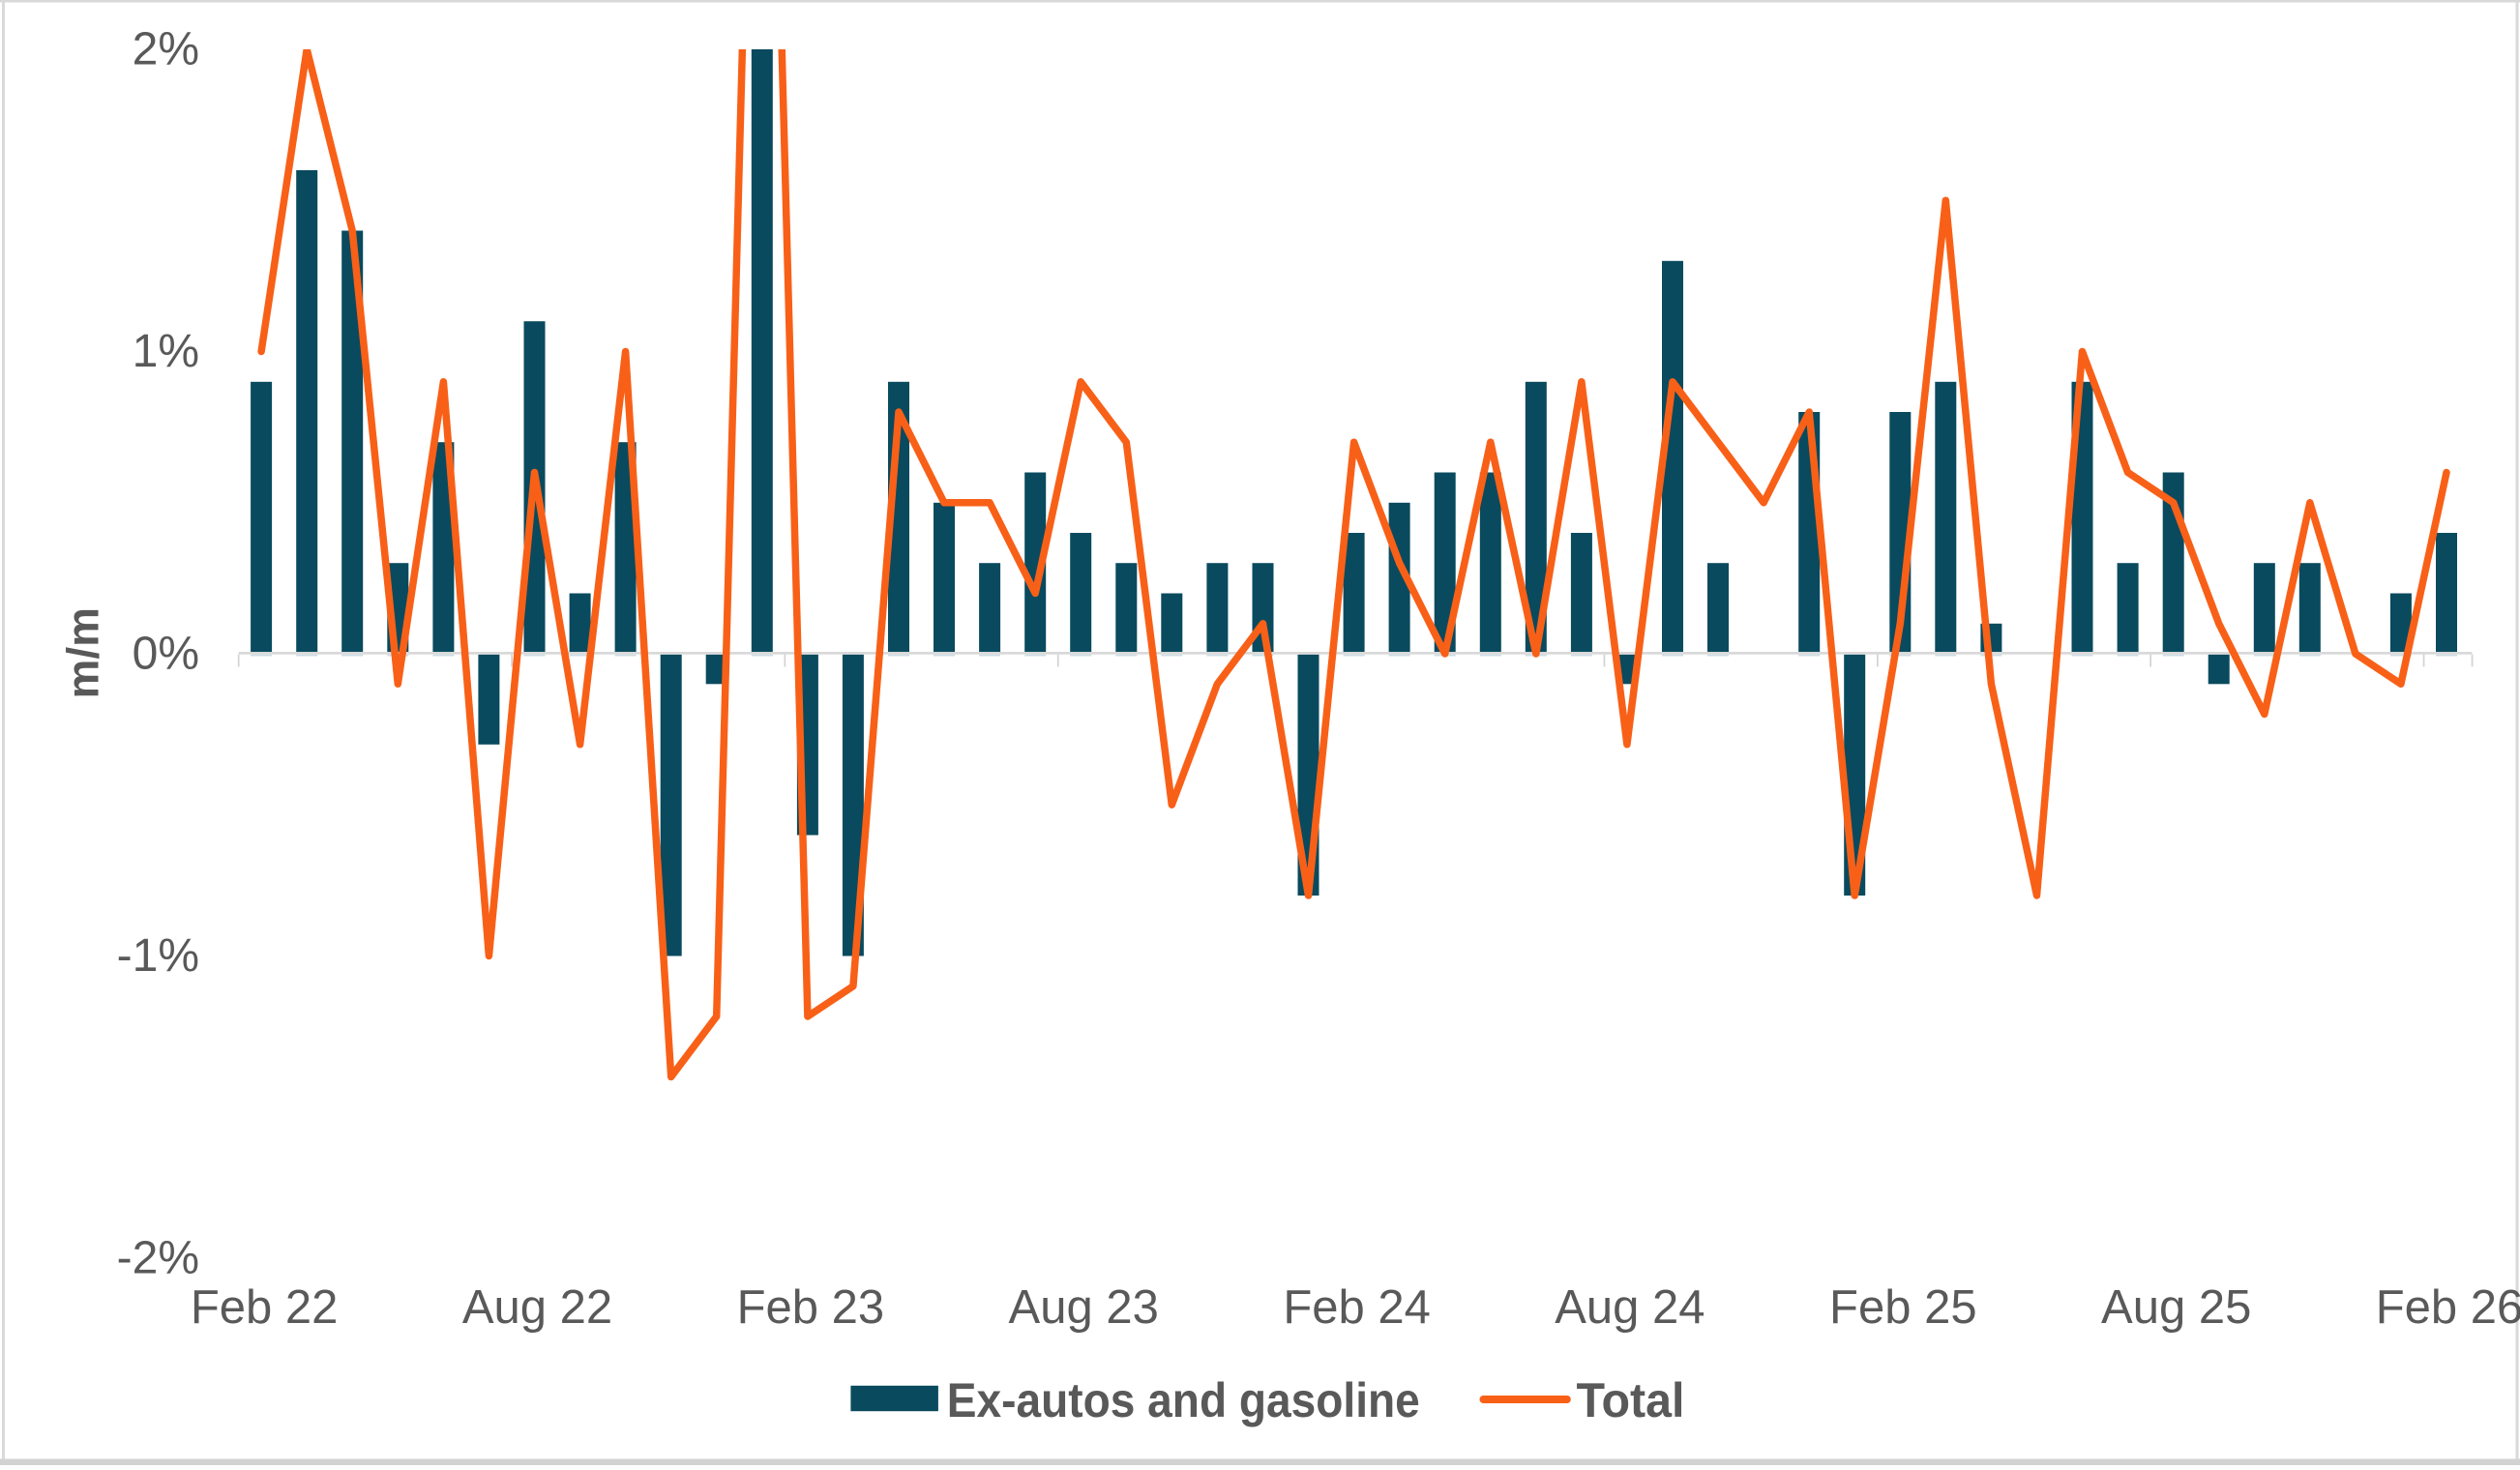 Image resolution: width=2520 pixels, height=1470 pixels. I want to click on svg-text: Aug 23, so click(1084, 1307).